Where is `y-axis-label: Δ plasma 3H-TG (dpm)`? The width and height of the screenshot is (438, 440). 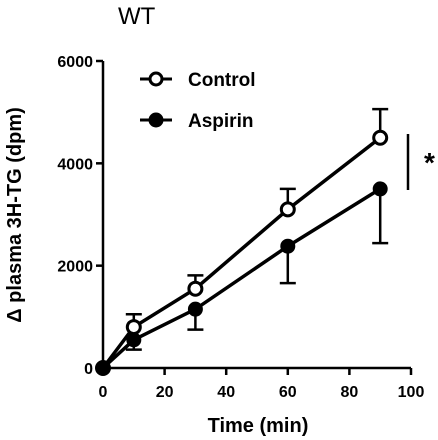
y-axis-label: Δ plasma 3H-TG (dpm) is located at coordinates (15, 215).